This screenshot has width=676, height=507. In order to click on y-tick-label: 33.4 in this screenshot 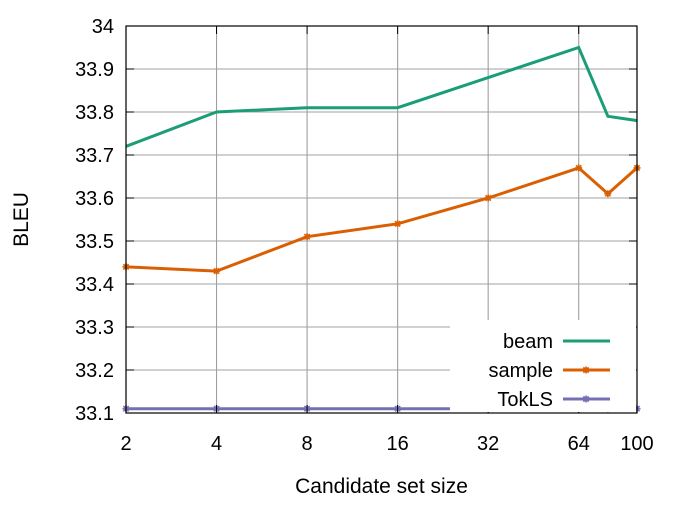, I will do `click(94, 285)`.